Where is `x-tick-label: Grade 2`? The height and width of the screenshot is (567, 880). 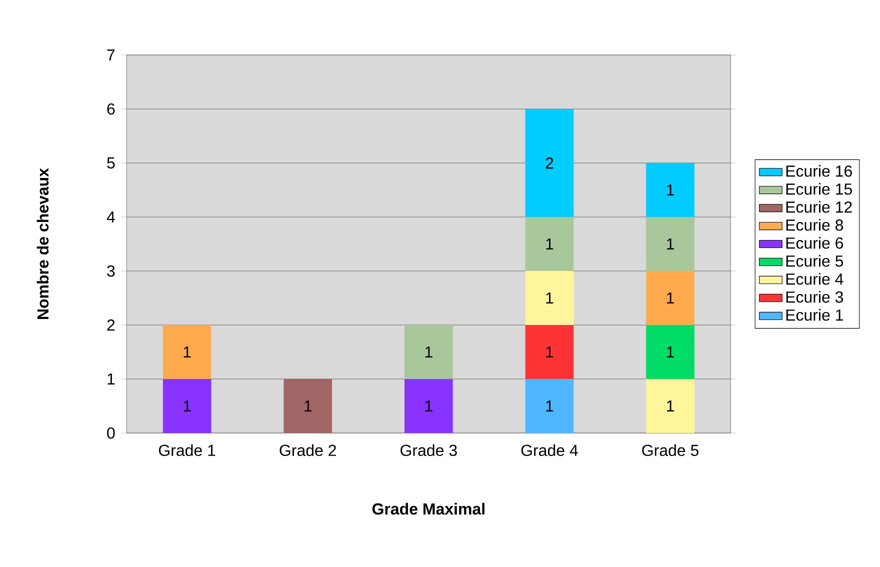
x-tick-label: Grade 2 is located at coordinates (308, 450).